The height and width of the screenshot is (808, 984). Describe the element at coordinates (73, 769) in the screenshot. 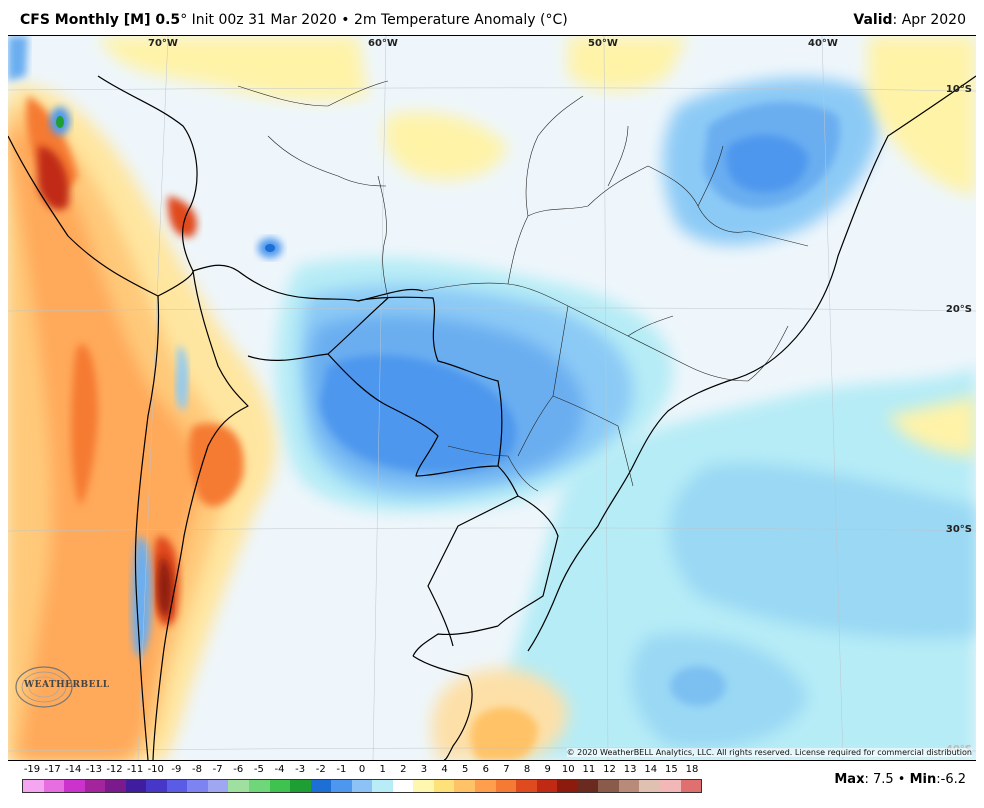

I see `color-scale-tick: -14` at that location.